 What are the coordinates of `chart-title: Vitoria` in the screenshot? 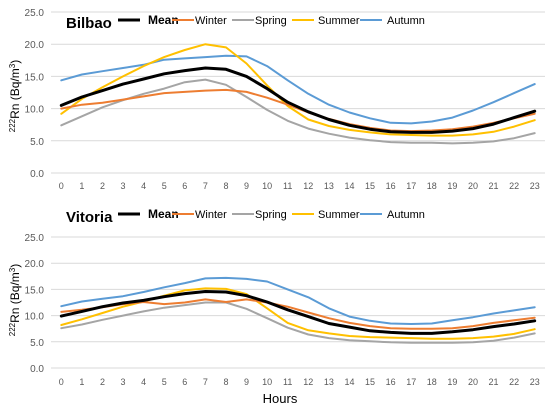 It's located at (89, 217).